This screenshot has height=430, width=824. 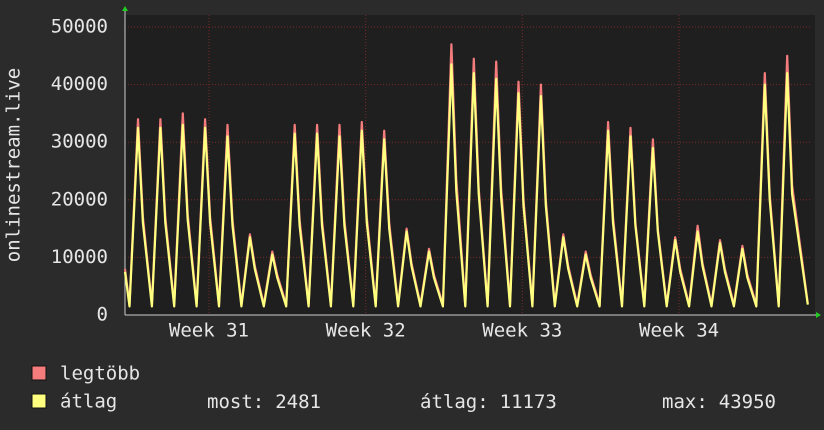 What do you see at coordinates (679, 331) in the screenshot?
I see `x-tick-label: Week 34` at bounding box center [679, 331].